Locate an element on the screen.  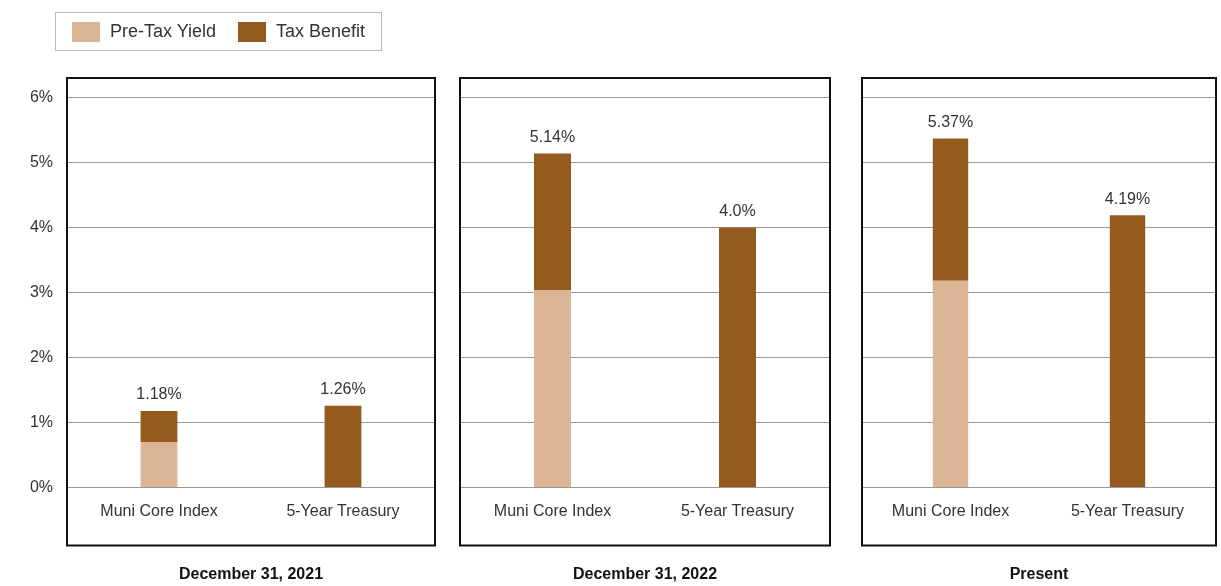
x-axis-title: Present is located at coordinates (1039, 573).